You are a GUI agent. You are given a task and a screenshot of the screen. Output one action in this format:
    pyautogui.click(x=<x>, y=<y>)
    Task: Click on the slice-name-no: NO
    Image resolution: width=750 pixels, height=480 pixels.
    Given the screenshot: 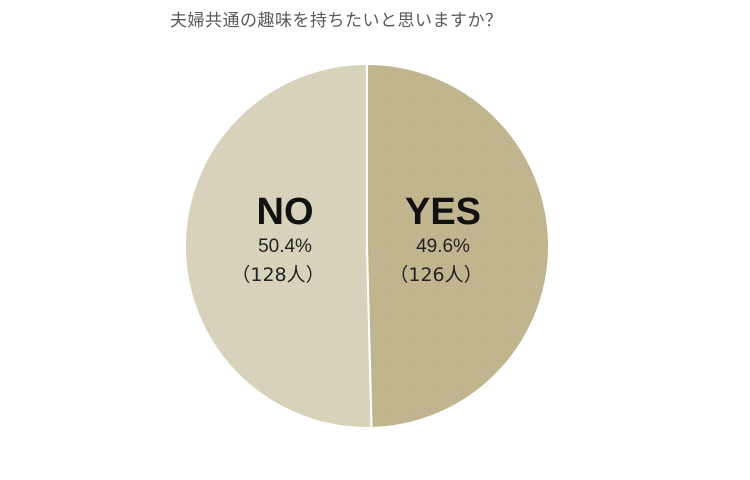 What is the action you would take?
    pyautogui.click(x=285, y=212)
    